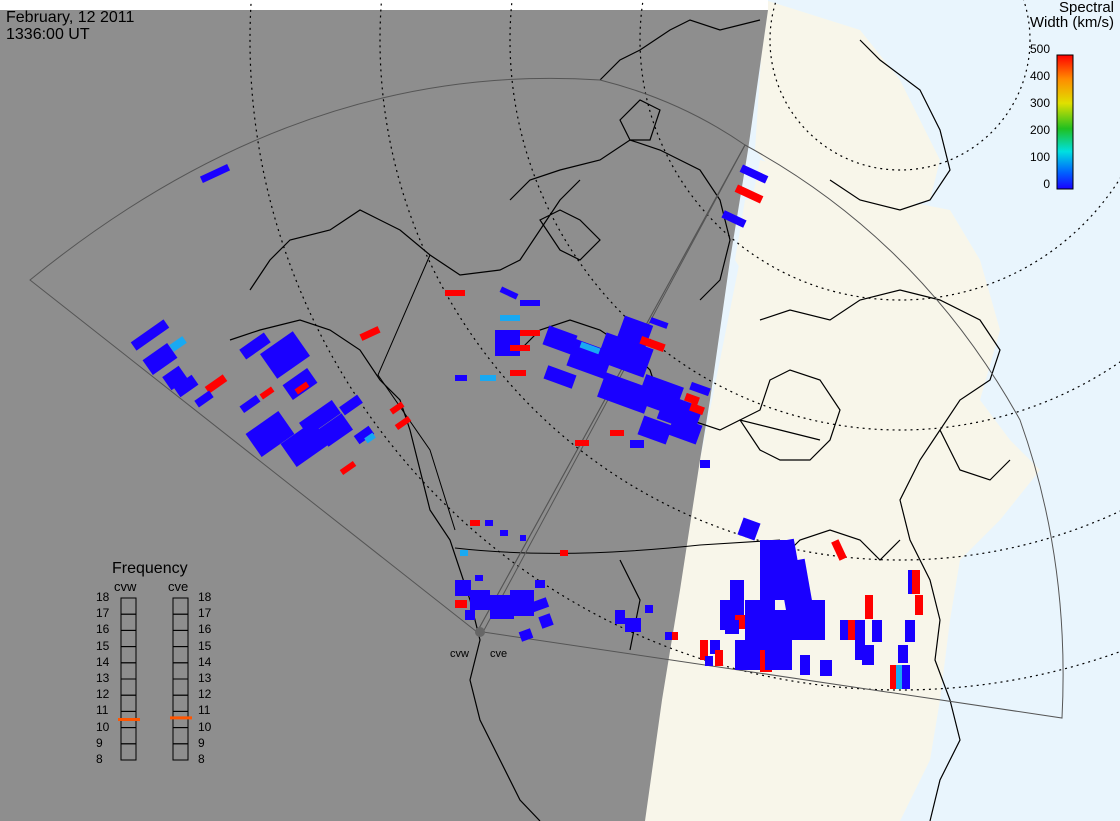 This screenshot has height=821, width=1120. What do you see at coordinates (102, 710) in the screenshot?
I see `frequency-tick: 11` at bounding box center [102, 710].